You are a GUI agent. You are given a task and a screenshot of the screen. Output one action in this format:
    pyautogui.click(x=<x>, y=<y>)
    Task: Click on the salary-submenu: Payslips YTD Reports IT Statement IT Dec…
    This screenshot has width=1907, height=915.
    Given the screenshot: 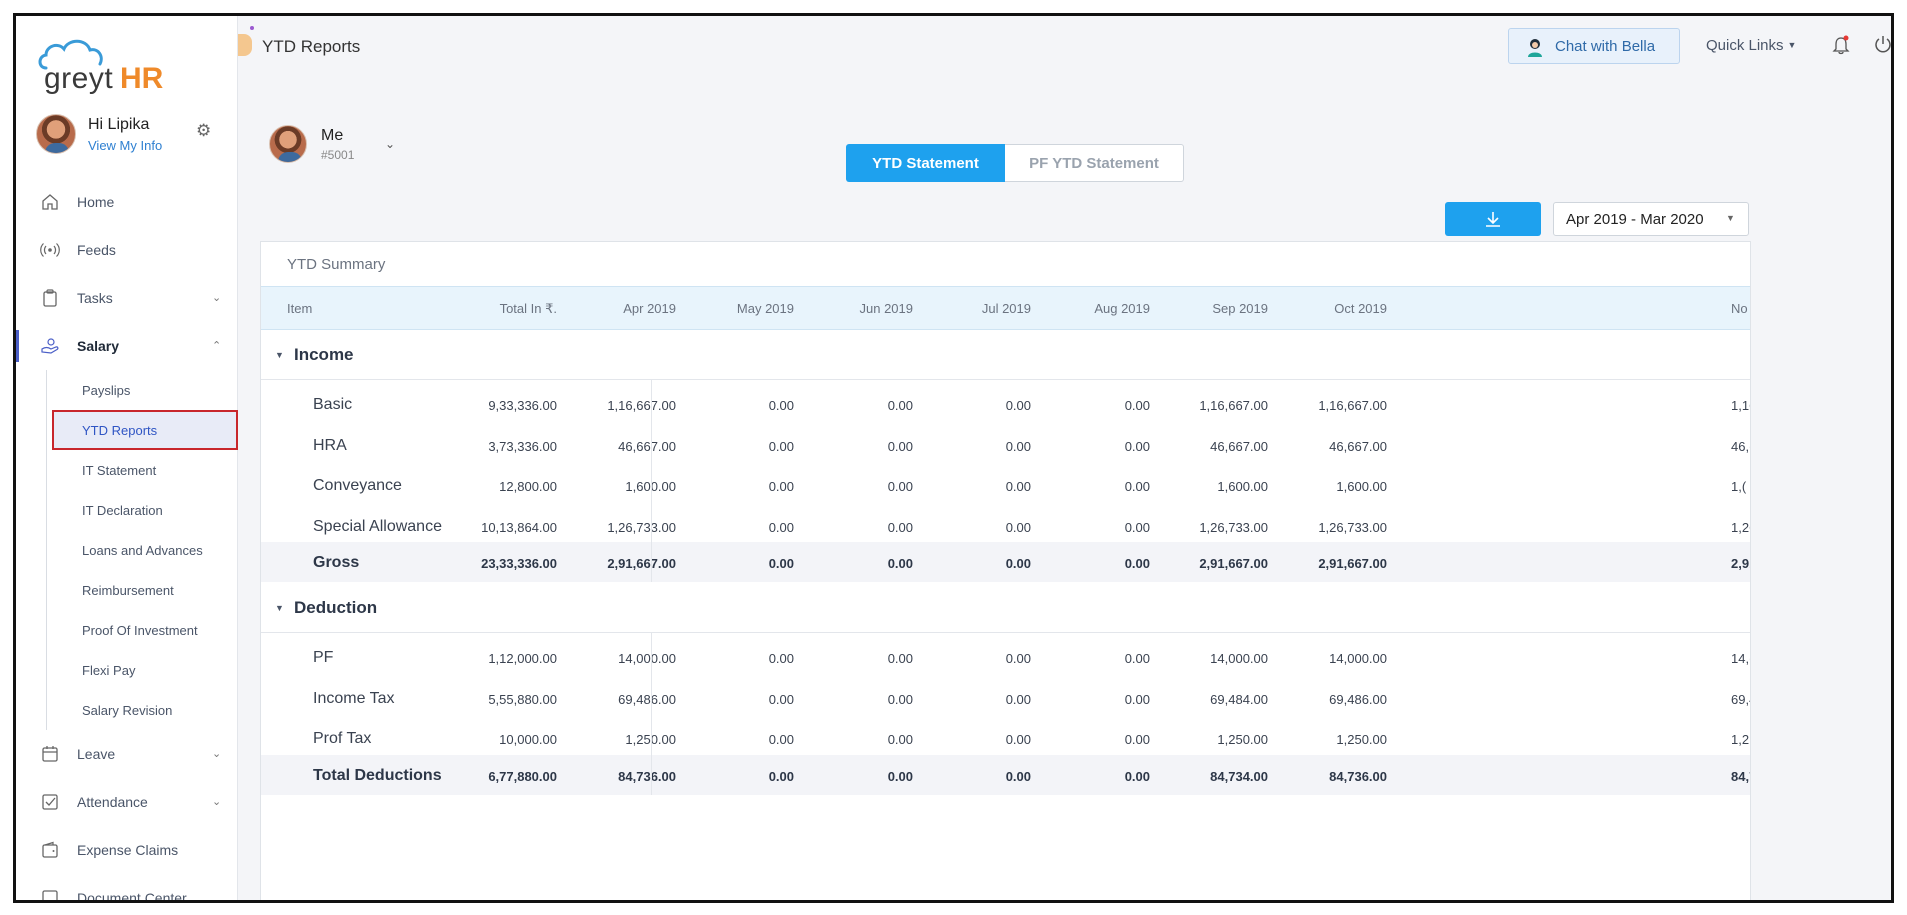 What is the action you would take?
    pyautogui.click(x=127, y=550)
    